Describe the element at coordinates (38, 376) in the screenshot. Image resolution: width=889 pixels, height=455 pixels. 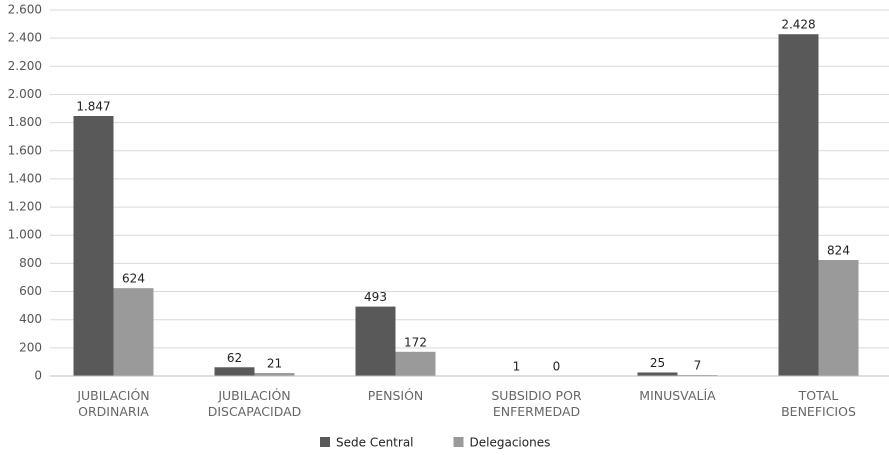
I see `y-tick-label: 0` at that location.